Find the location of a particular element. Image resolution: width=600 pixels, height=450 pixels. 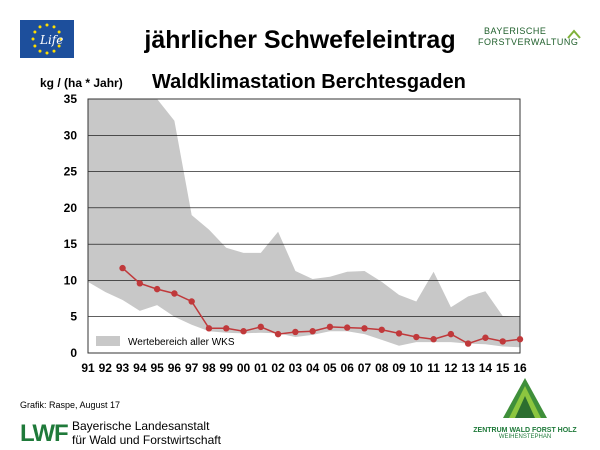

chart-credit: Grafik: Raspe, August 17 is located at coordinates (70, 405).